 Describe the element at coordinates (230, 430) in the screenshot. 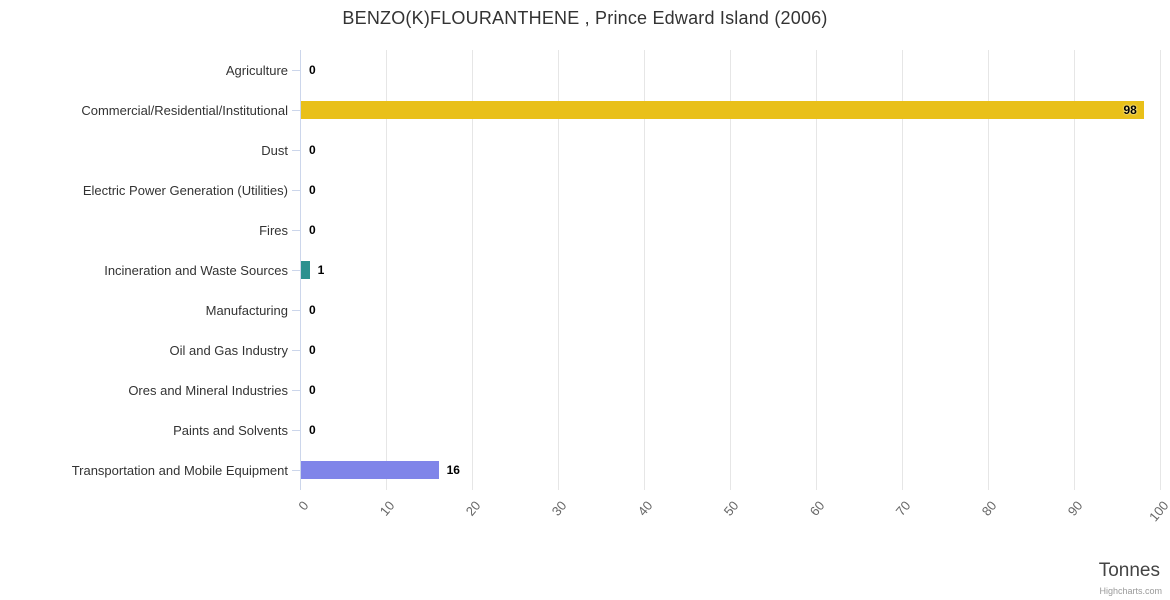

I see `category-label: Paints and Solvents` at that location.